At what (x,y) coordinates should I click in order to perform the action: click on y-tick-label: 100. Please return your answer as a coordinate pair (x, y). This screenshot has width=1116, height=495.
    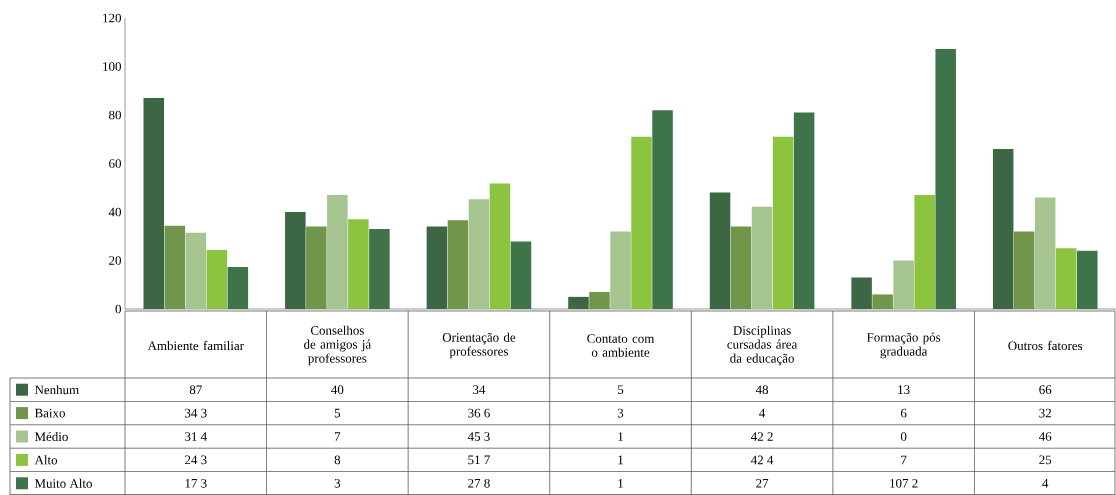
    Looking at the image, I should click on (112, 66).